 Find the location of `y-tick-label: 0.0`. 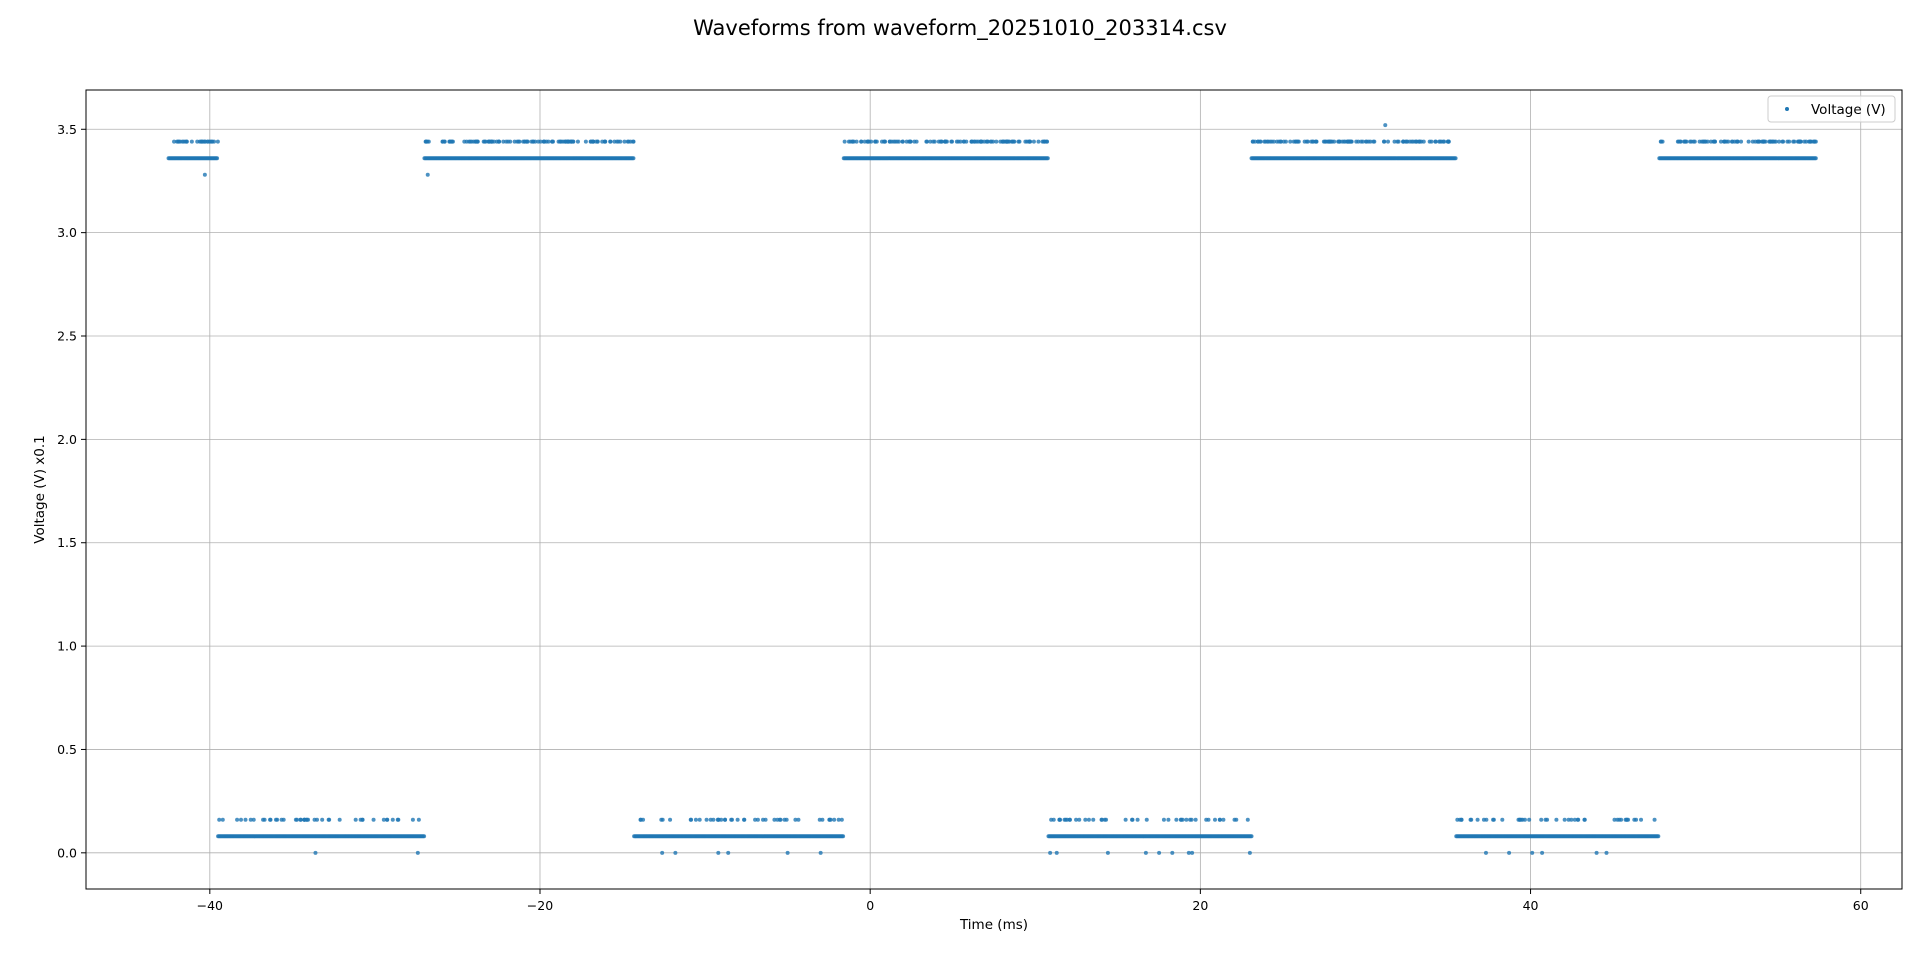

y-tick-label: 0.0 is located at coordinates (67, 852).